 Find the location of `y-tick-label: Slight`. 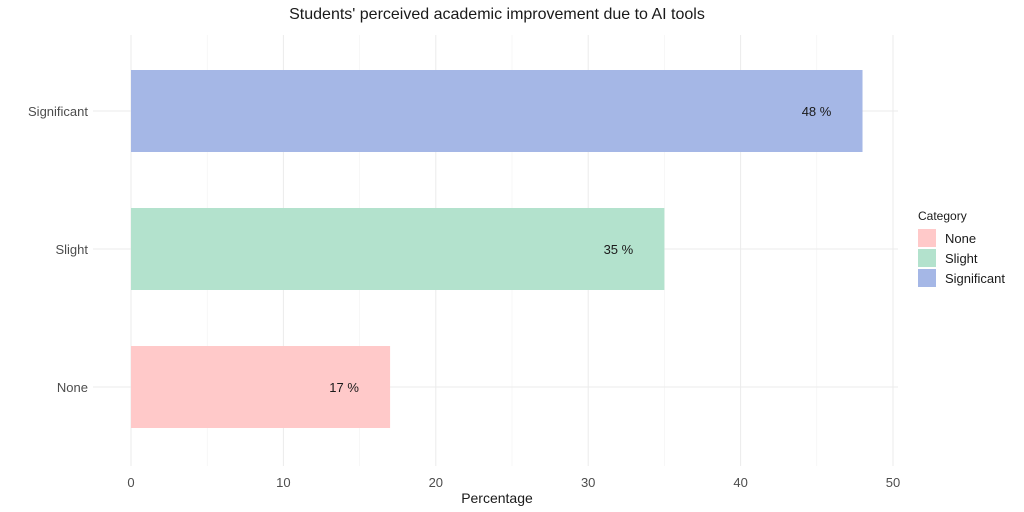

y-tick-label: Slight is located at coordinates (71, 249).